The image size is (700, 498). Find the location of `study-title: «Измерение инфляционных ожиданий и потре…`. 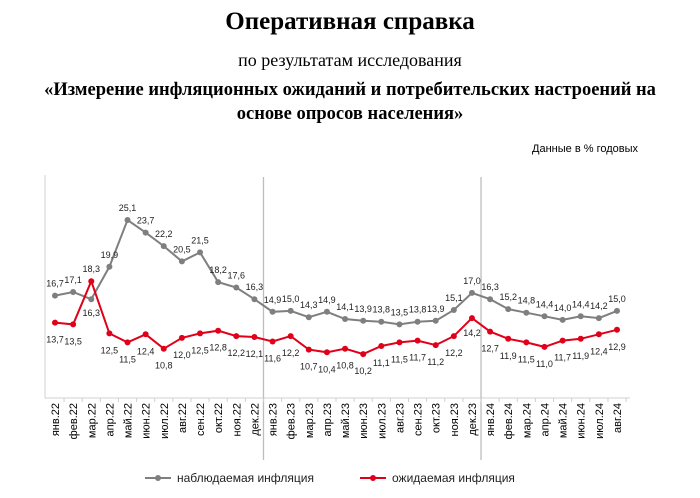

study-title: «Измерение инфляционных ожиданий и потре… is located at coordinates (350, 102).